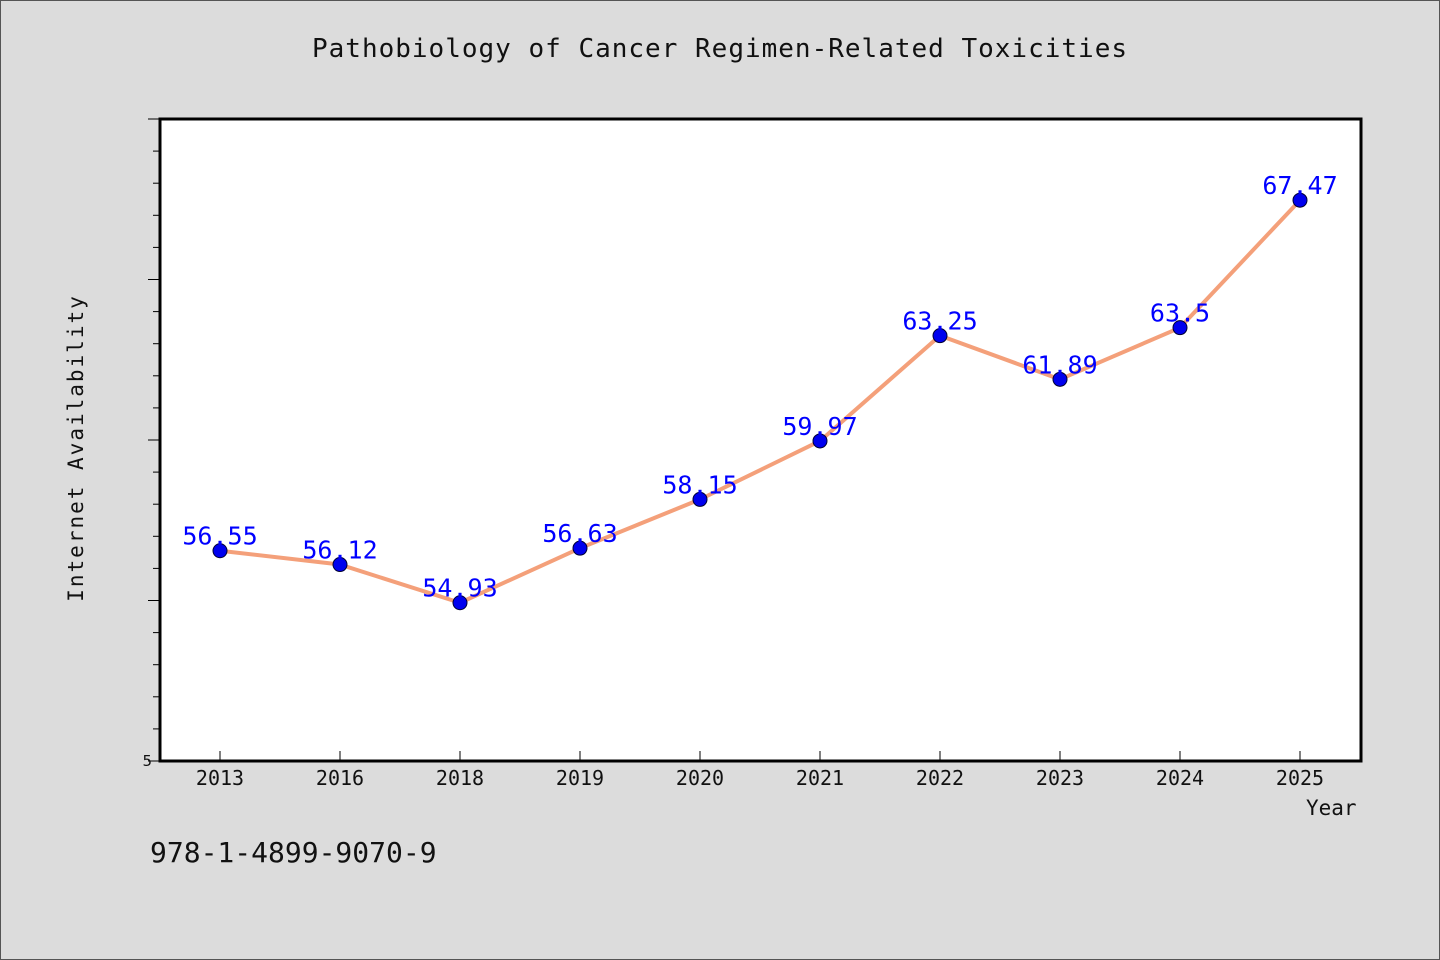 This screenshot has width=1440, height=960. What do you see at coordinates (460, 778) in the screenshot?
I see `x-tick-label: 2018` at bounding box center [460, 778].